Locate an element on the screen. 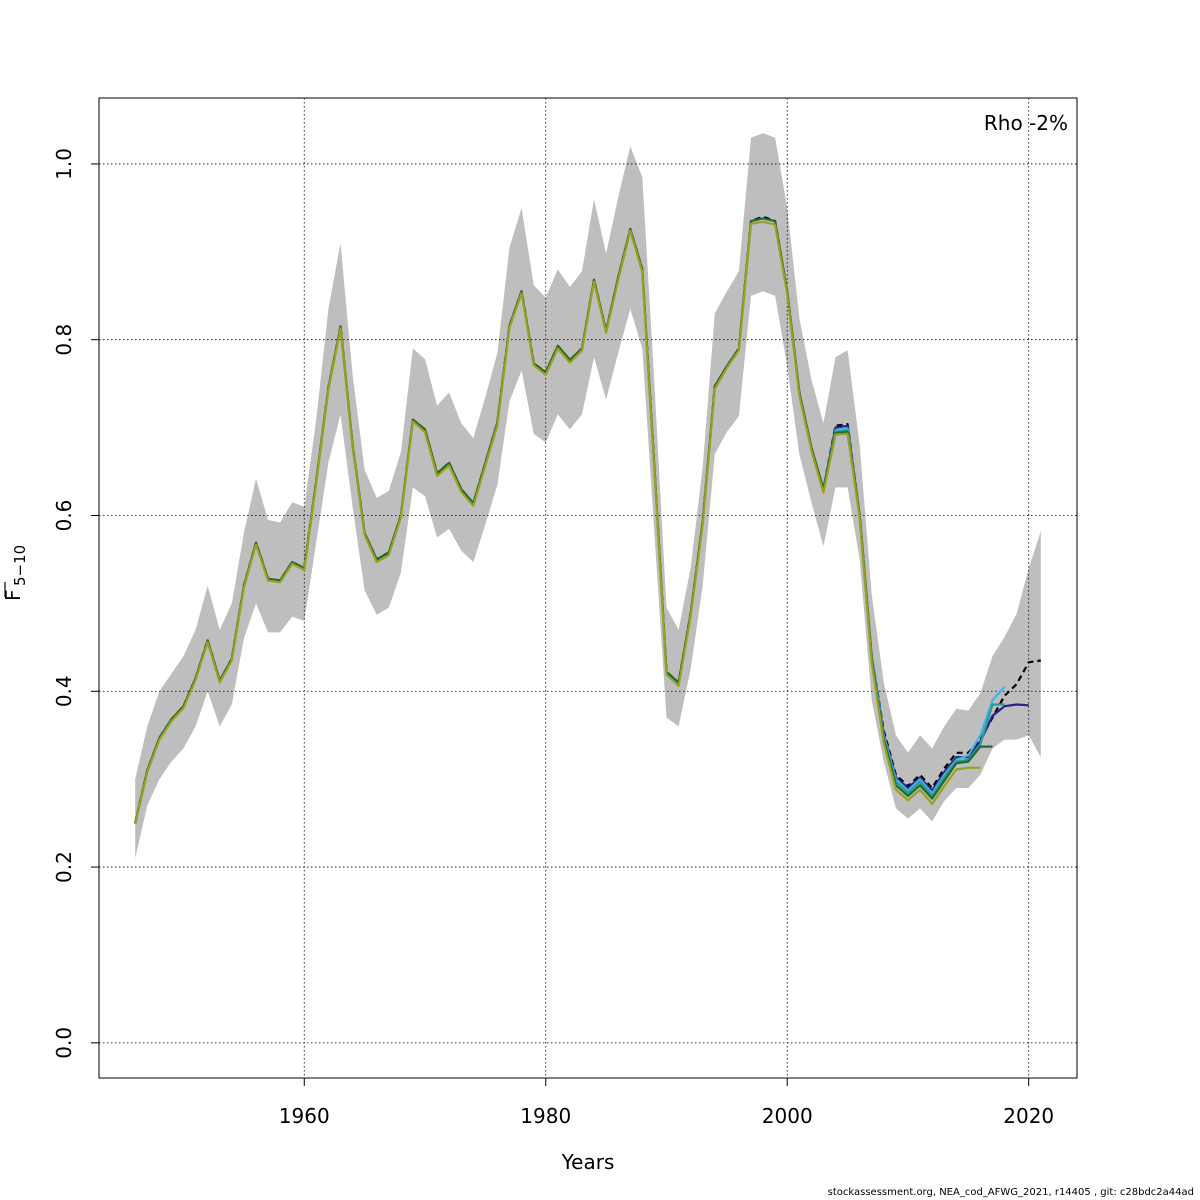  y-axis-label: F 5−10 is located at coordinates (15, 573).